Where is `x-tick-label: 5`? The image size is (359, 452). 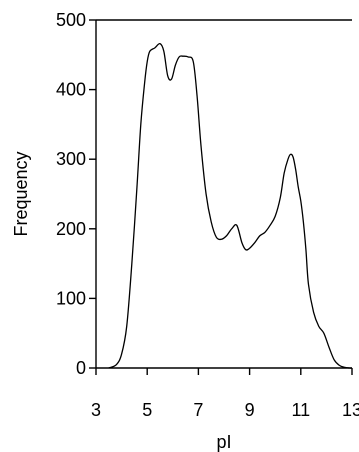
x-tick-label: 5 is located at coordinates (147, 410).